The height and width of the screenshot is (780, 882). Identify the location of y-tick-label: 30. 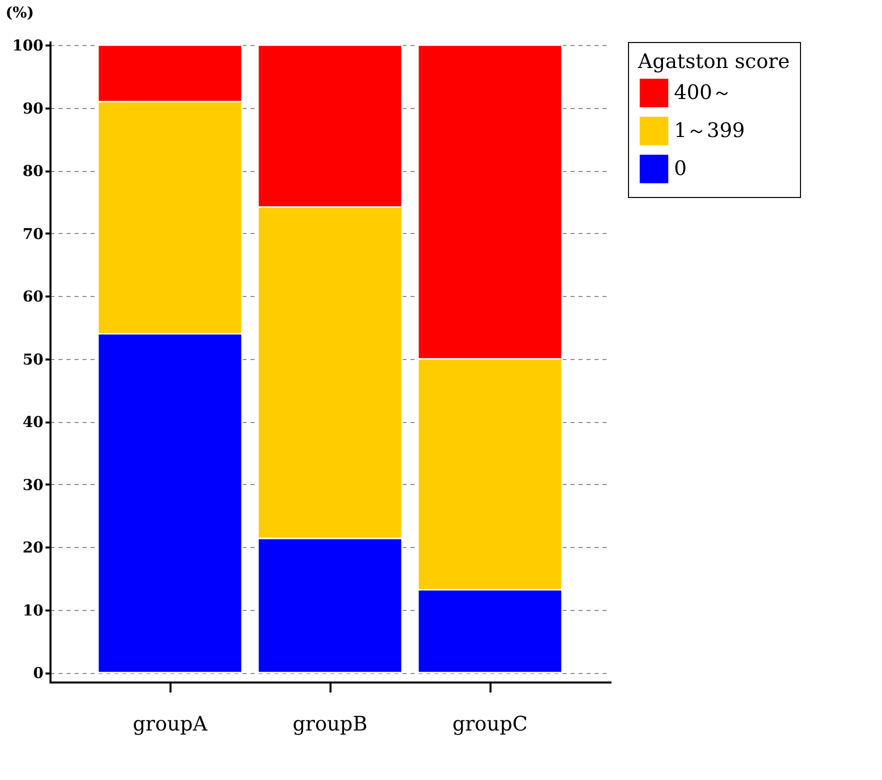
(33, 485).